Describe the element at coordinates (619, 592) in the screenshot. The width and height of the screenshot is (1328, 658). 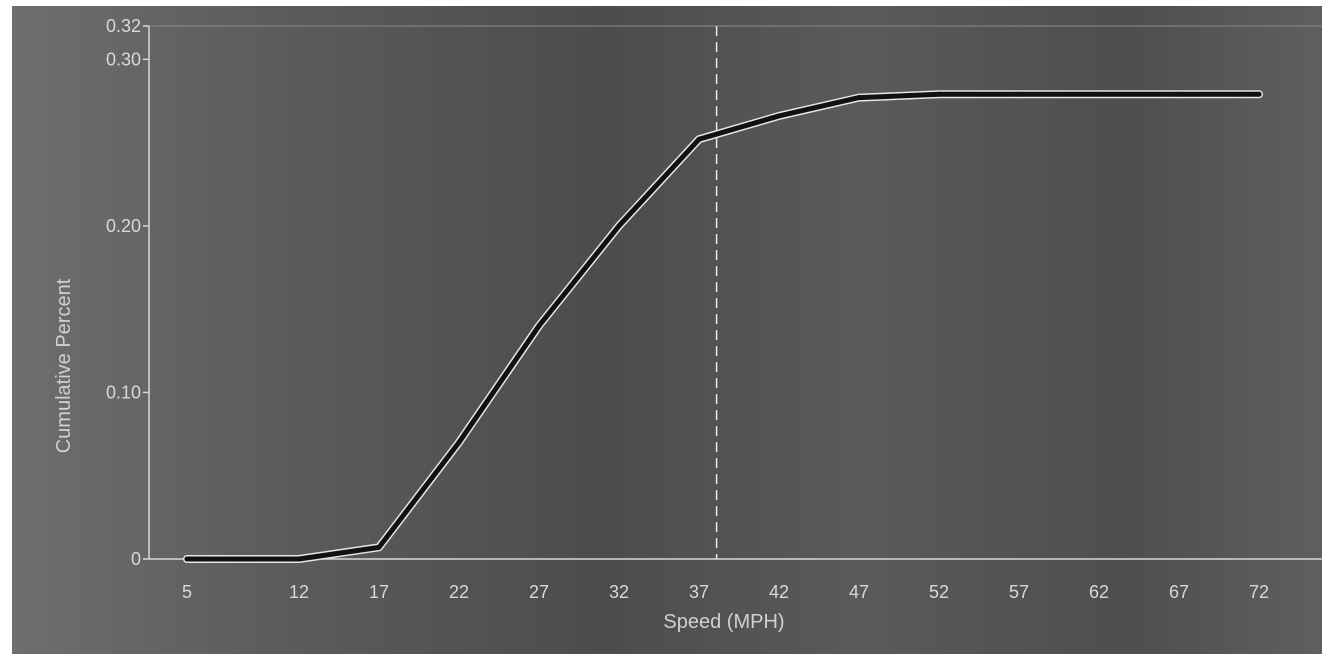
I see `x-tick-label: 32` at that location.